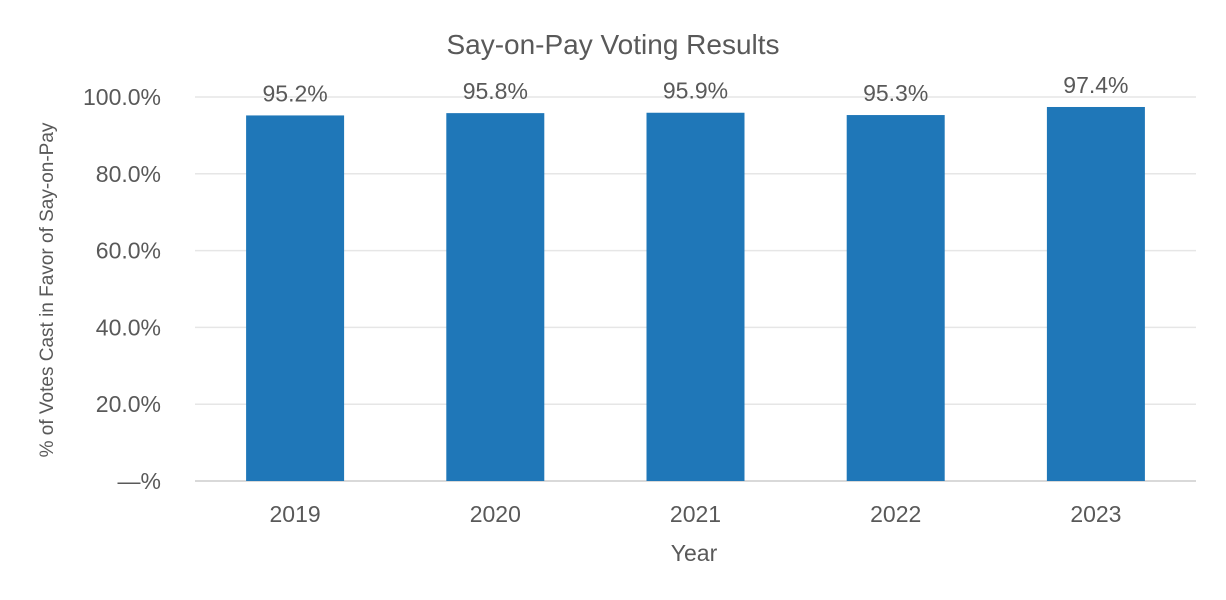  What do you see at coordinates (495, 514) in the screenshot?
I see `x-tick-label: 2020` at bounding box center [495, 514].